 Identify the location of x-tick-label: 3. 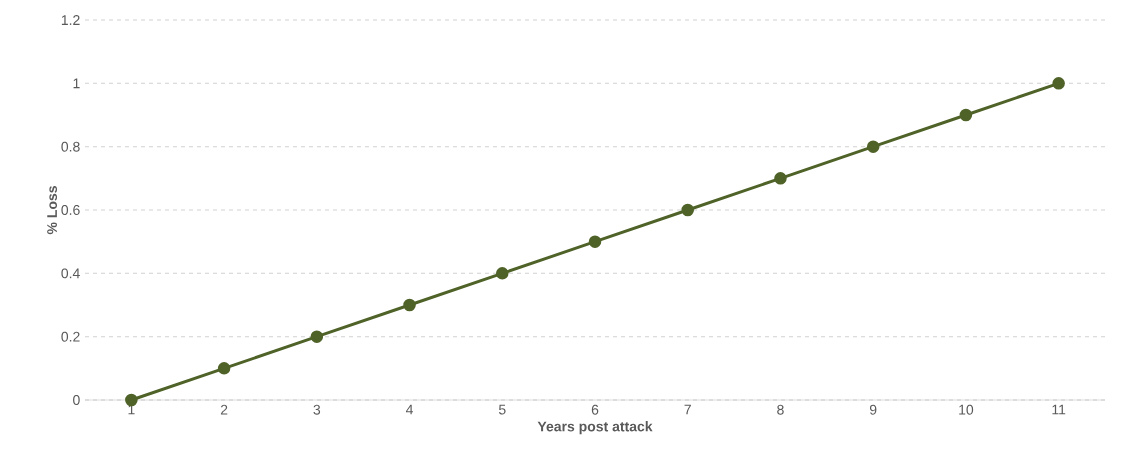
(317, 409).